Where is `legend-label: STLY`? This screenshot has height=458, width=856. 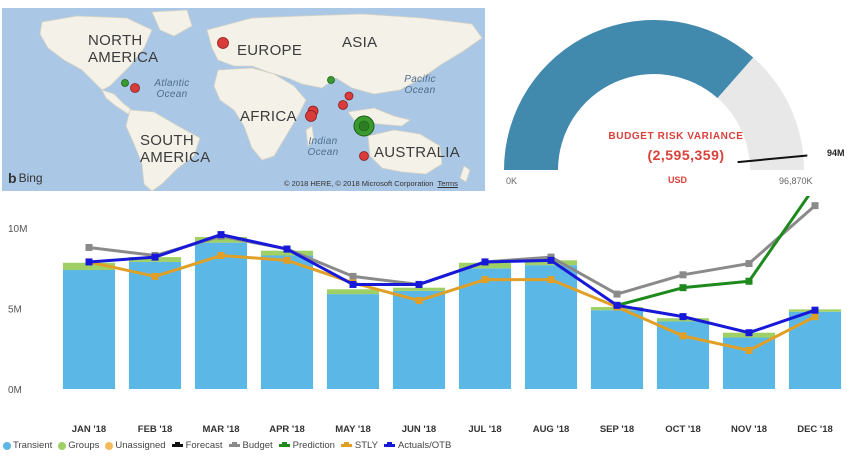 legend-label: STLY is located at coordinates (366, 445).